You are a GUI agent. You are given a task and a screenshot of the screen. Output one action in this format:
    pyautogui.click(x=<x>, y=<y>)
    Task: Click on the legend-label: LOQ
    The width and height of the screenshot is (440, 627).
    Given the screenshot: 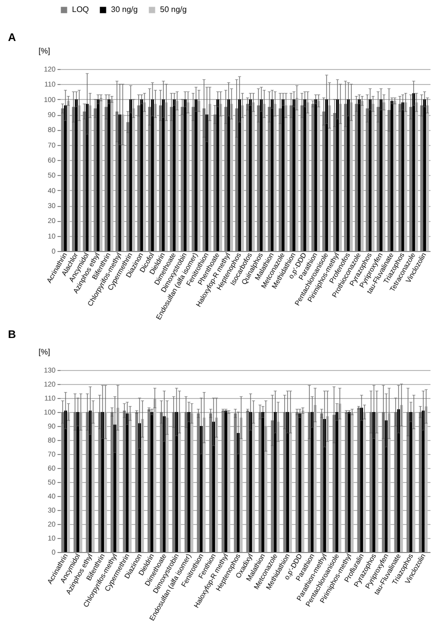 What is the action you would take?
    pyautogui.click(x=80, y=9)
    